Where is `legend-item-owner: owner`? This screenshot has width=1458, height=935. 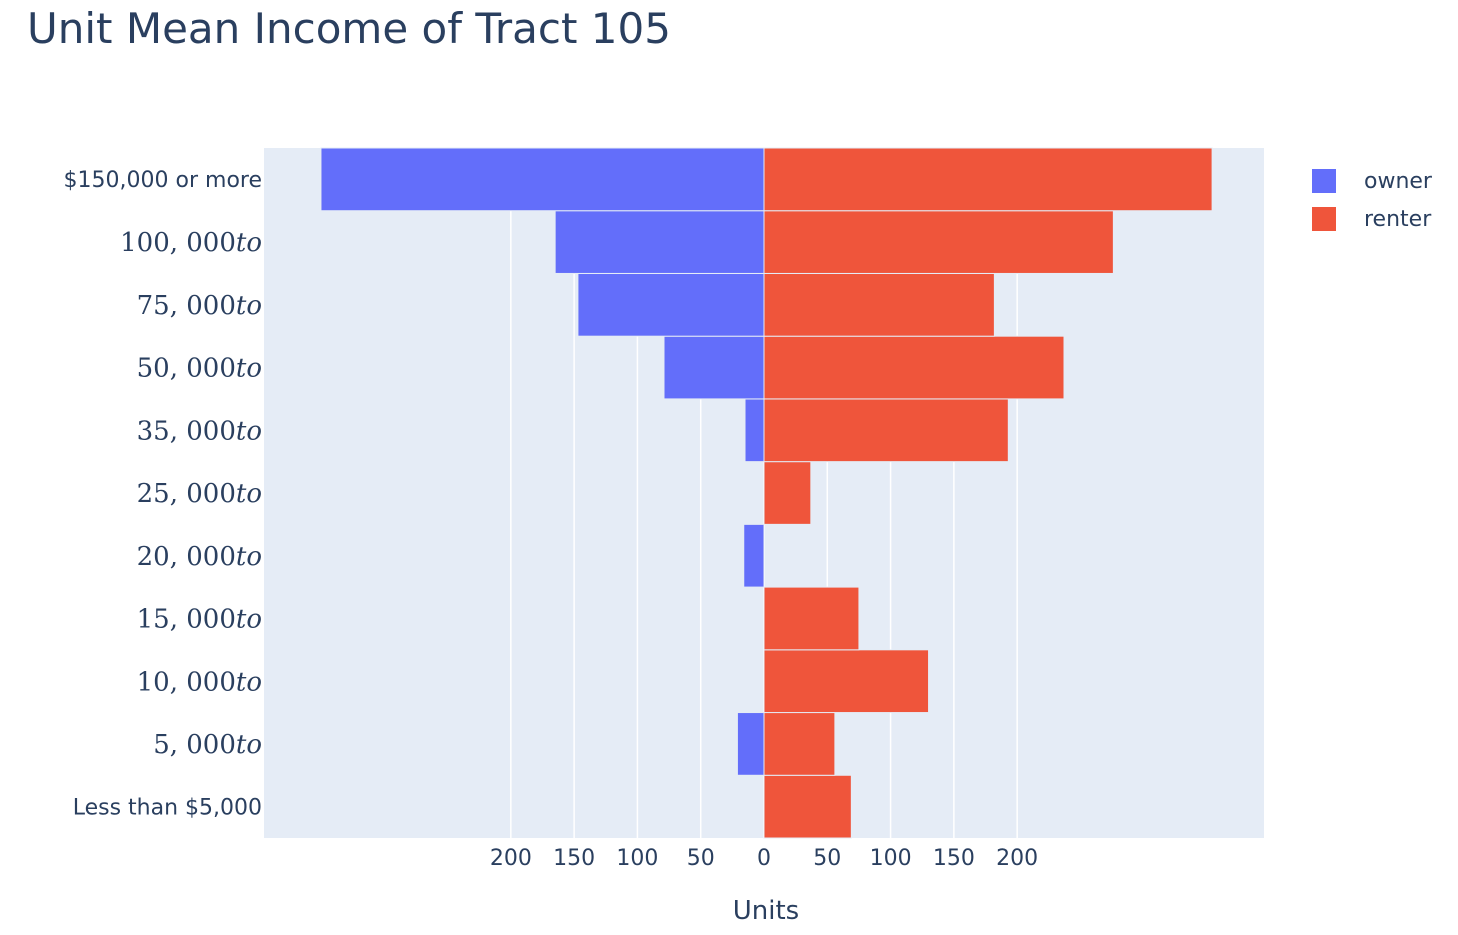
legend-item-owner: owner is located at coordinates (1372, 181).